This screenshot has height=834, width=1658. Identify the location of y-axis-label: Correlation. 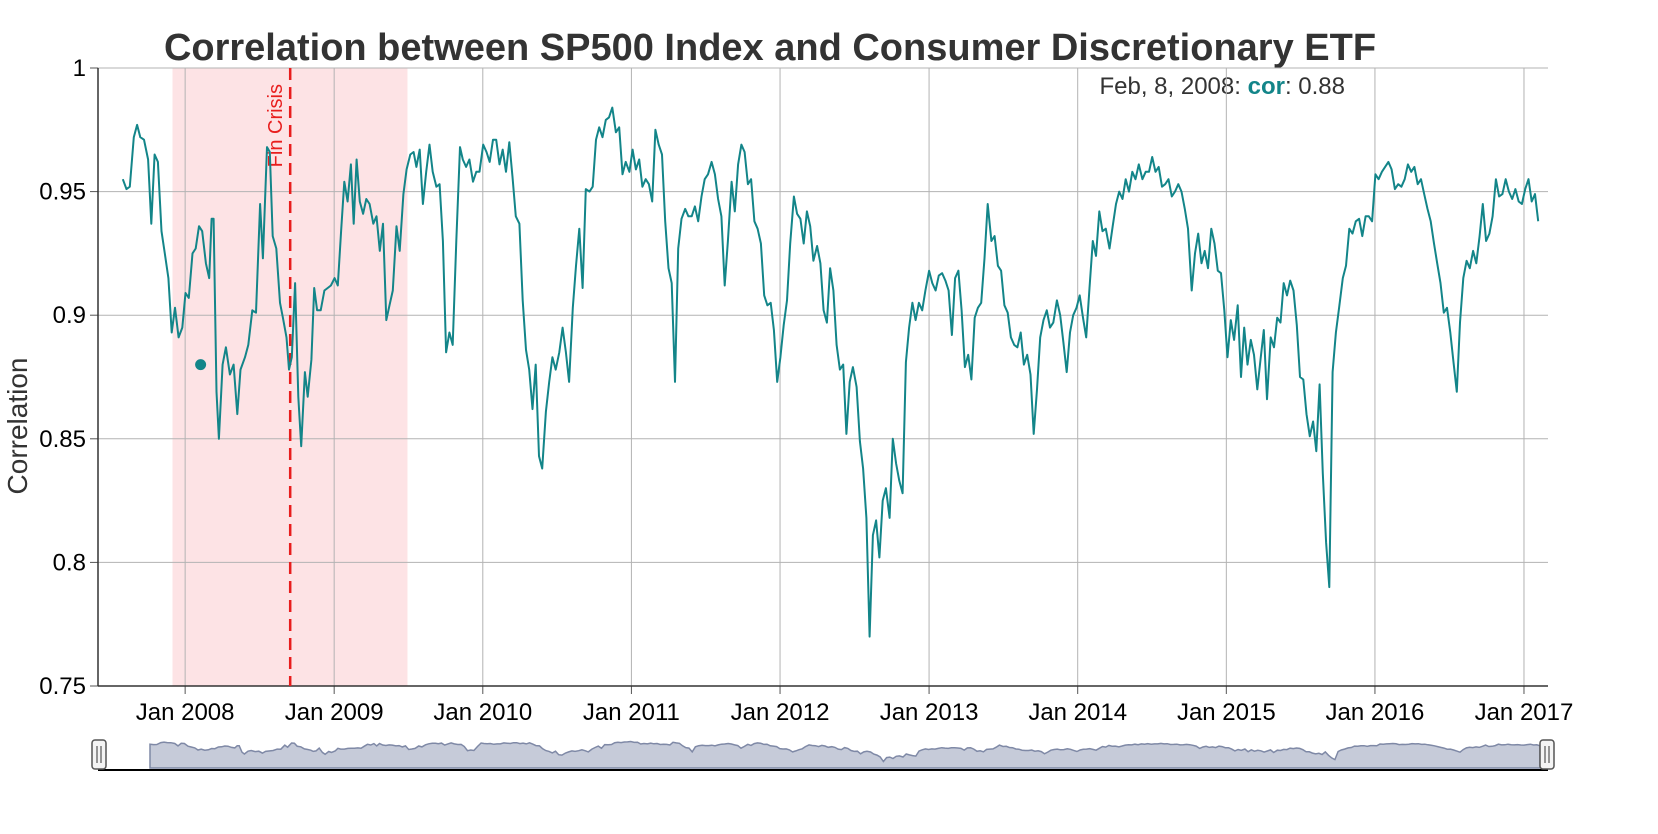
(17, 426).